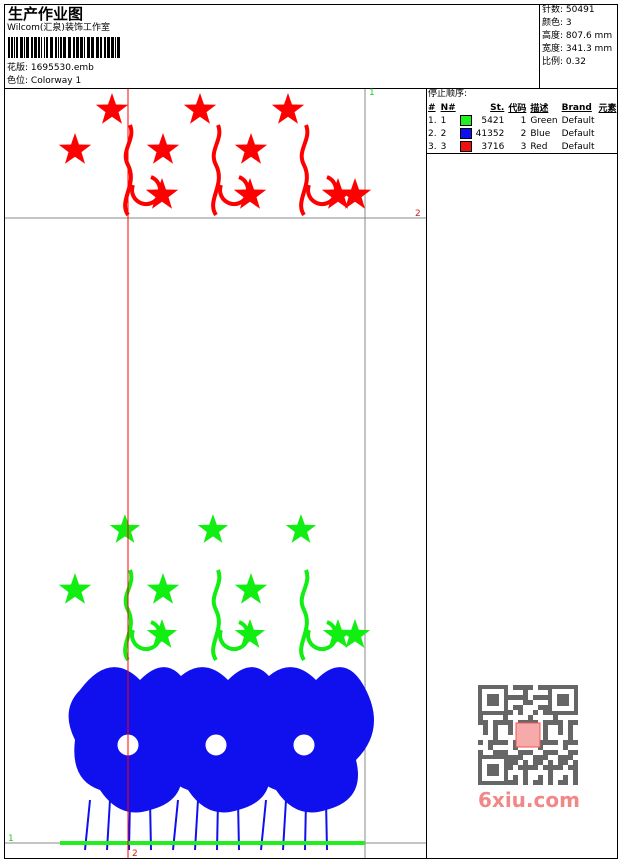  I want to click on page-title: 生产作业图, so click(46, 14).